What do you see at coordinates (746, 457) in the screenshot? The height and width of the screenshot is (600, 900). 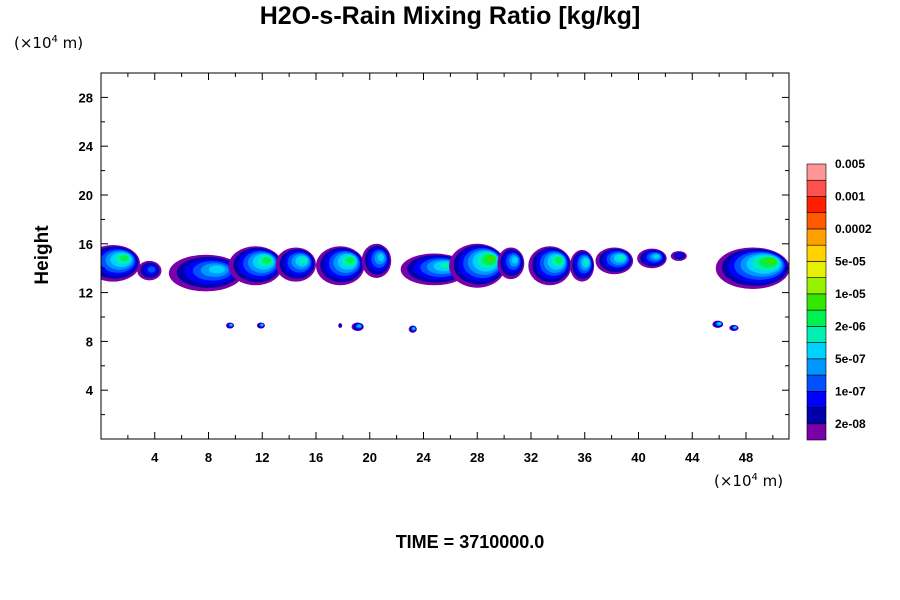 I see `x-tick-label: 48` at bounding box center [746, 457].